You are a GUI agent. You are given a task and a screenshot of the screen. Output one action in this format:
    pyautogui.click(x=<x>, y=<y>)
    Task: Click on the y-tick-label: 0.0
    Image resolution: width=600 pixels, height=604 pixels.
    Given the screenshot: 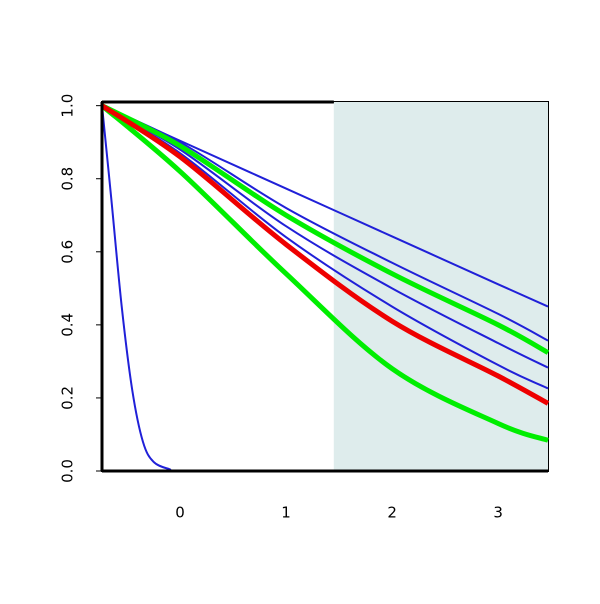 What is the action you would take?
    pyautogui.click(x=68, y=471)
    